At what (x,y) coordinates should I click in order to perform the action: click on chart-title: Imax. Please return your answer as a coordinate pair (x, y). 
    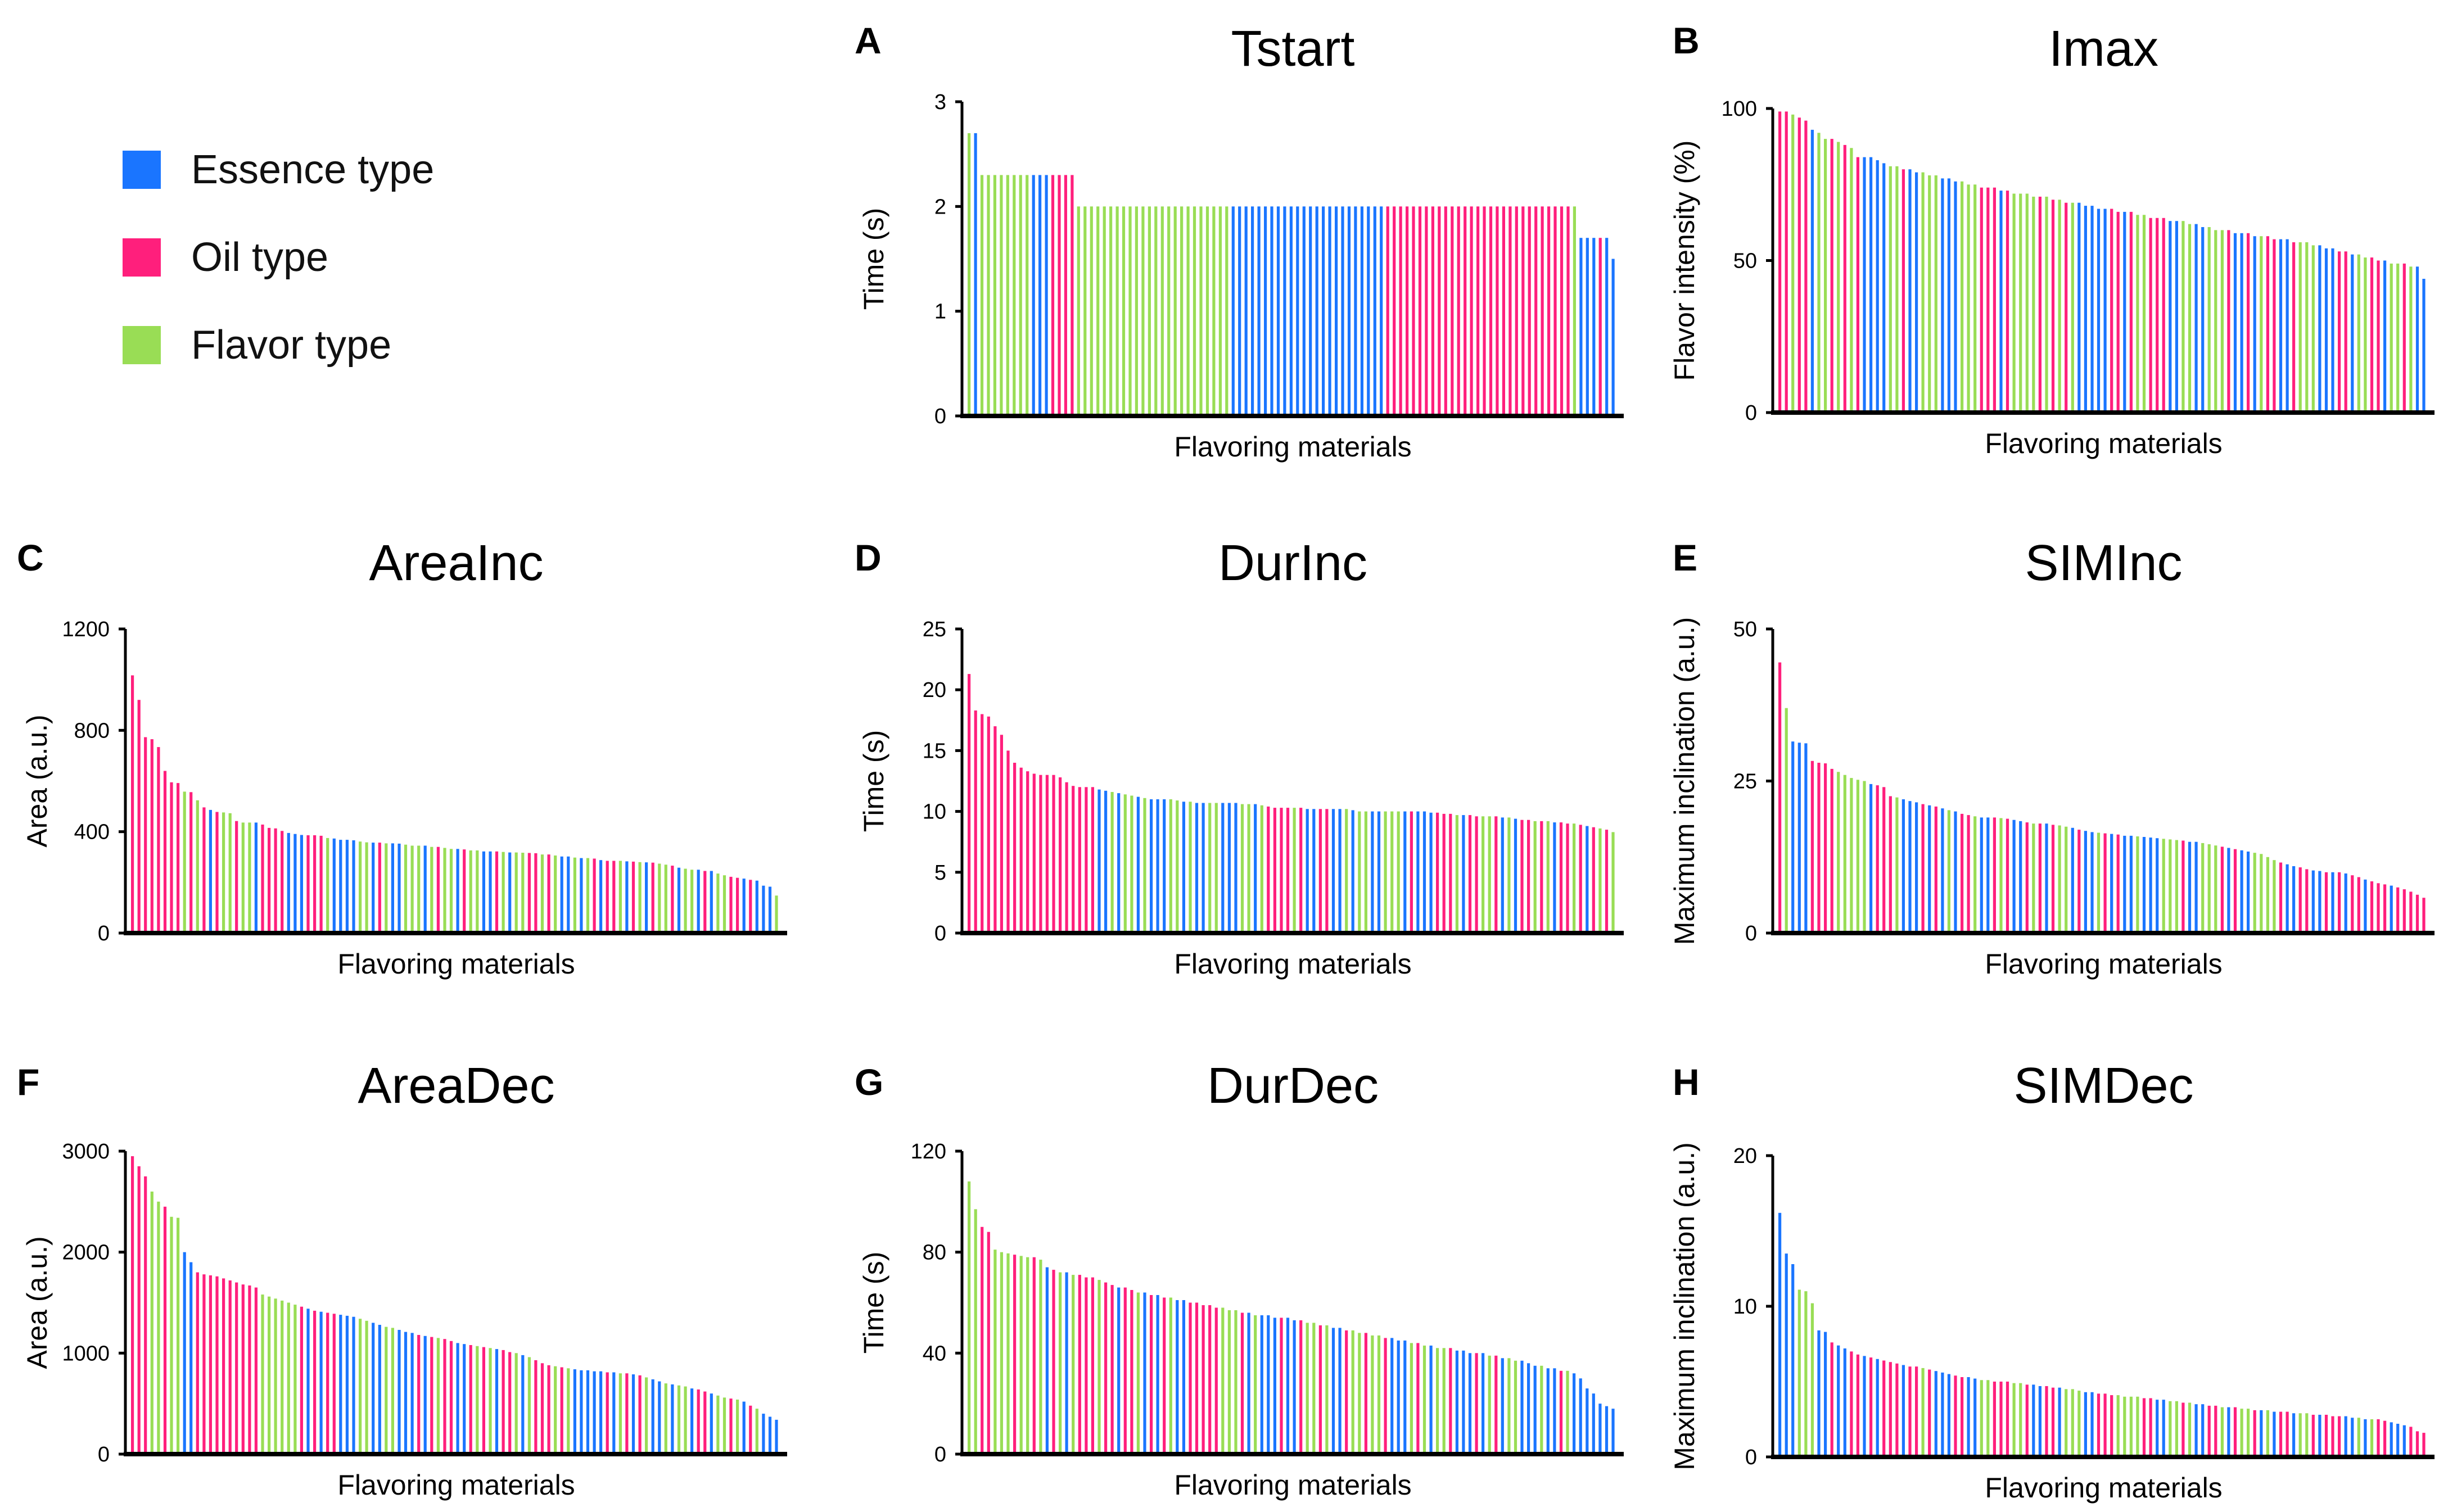
    Looking at the image, I should click on (2103, 49).